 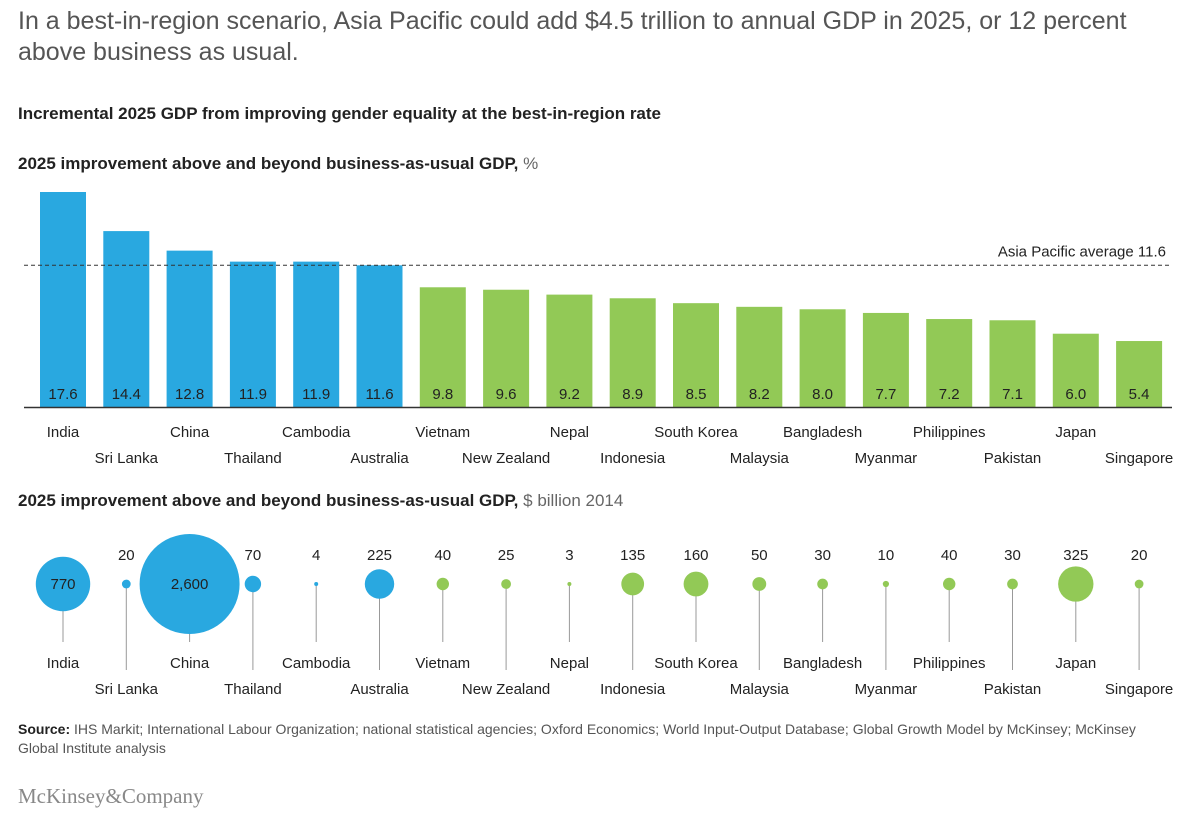 What do you see at coordinates (316, 584) in the screenshot?
I see `bubble-cambodia` at bounding box center [316, 584].